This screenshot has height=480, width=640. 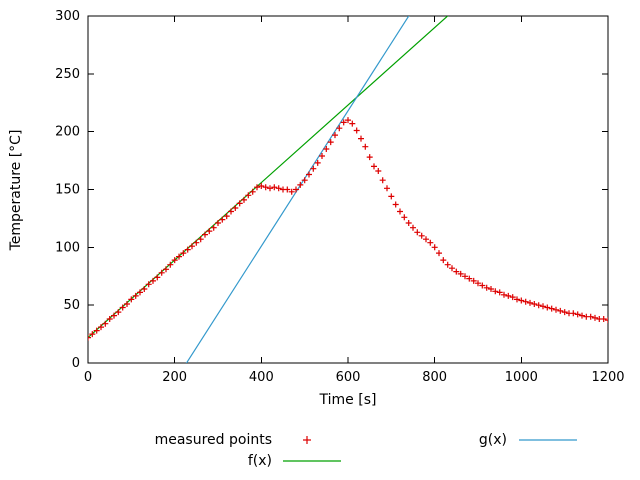 What do you see at coordinates (67, 74) in the screenshot?
I see `y-tick-label: 250` at bounding box center [67, 74].